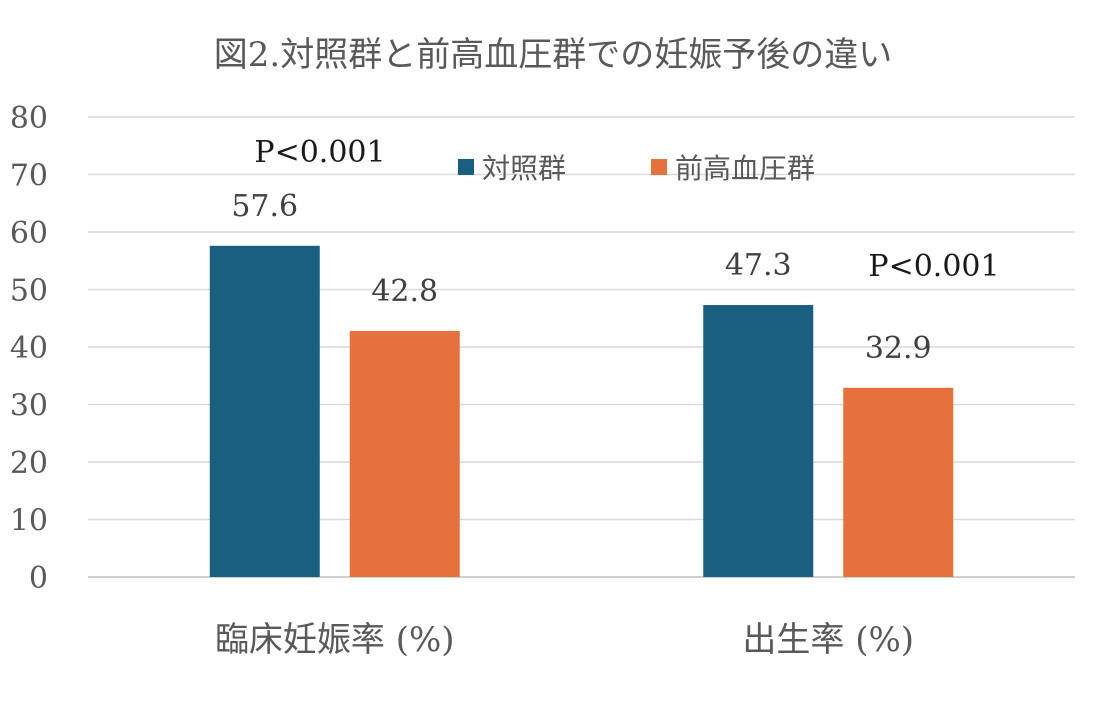  Describe the element at coordinates (758, 265) in the screenshot. I see `bar-value-label: 47.3` at that location.